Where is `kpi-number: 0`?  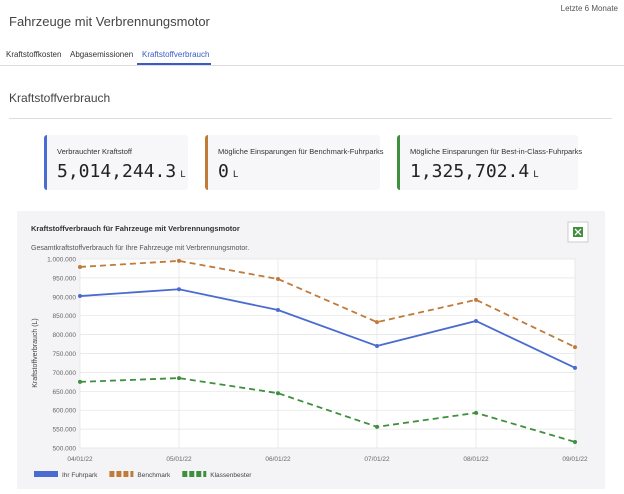 kpi-number: 0 is located at coordinates (223, 171).